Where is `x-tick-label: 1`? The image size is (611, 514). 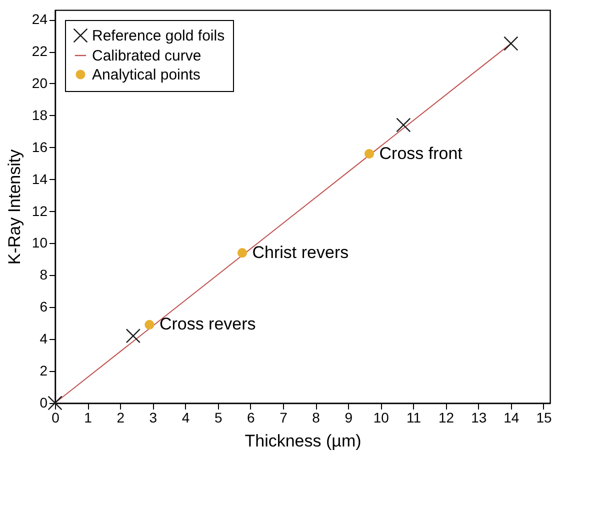 x-tick-label: 1 is located at coordinates (88, 418).